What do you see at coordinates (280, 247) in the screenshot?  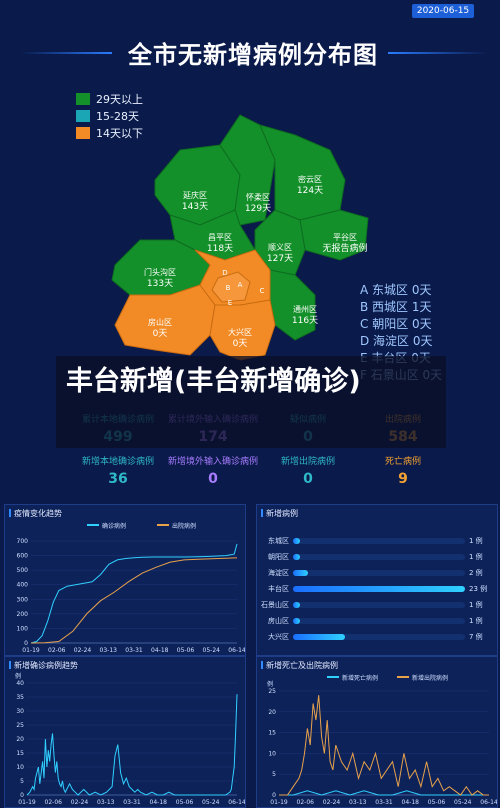 I see `map-region-name: 顺义区` at bounding box center [280, 247].